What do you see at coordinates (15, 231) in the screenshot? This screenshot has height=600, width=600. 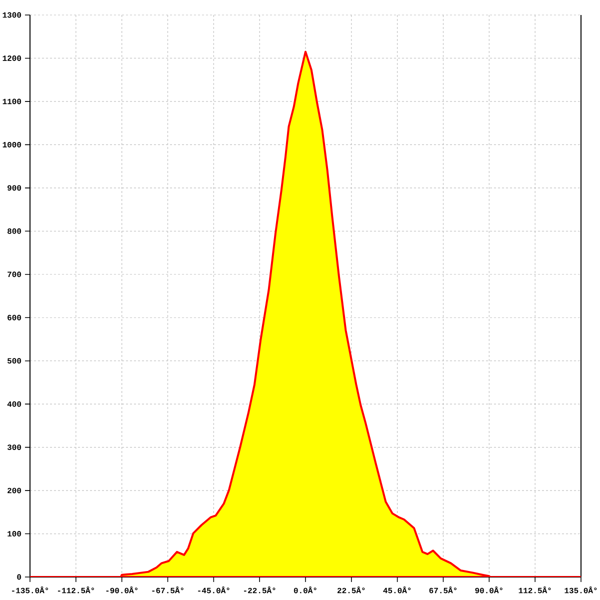 I see `y-tick-label: 800` at bounding box center [15, 231].